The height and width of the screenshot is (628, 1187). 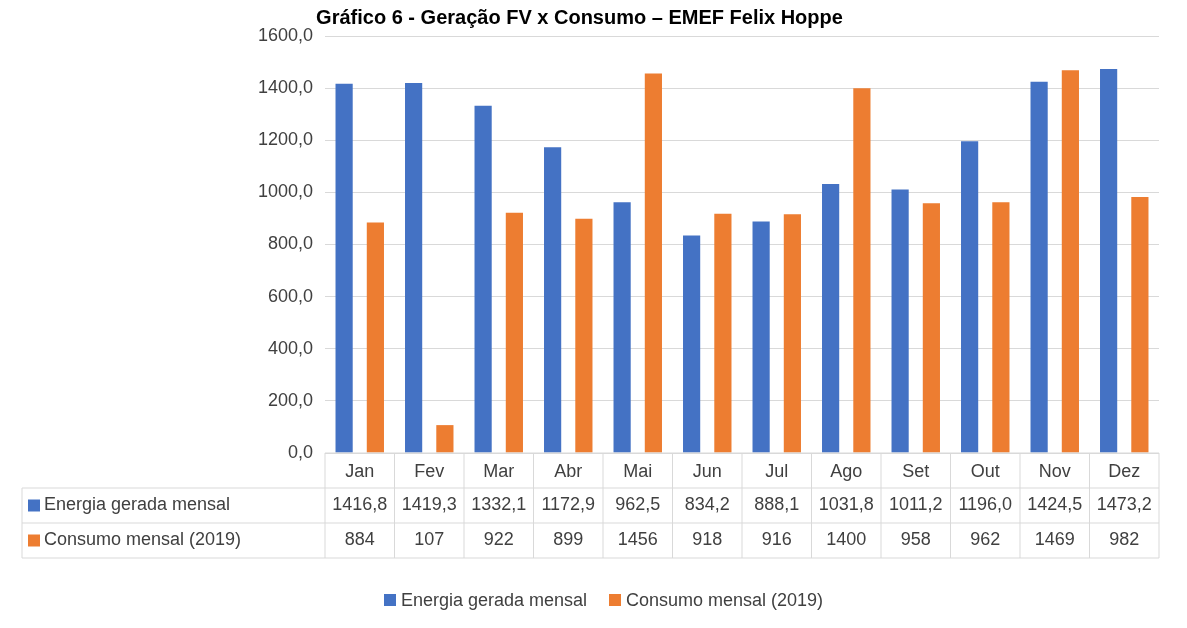 What do you see at coordinates (1124, 504) in the screenshot?
I see `data-label: 1473,2` at bounding box center [1124, 504].